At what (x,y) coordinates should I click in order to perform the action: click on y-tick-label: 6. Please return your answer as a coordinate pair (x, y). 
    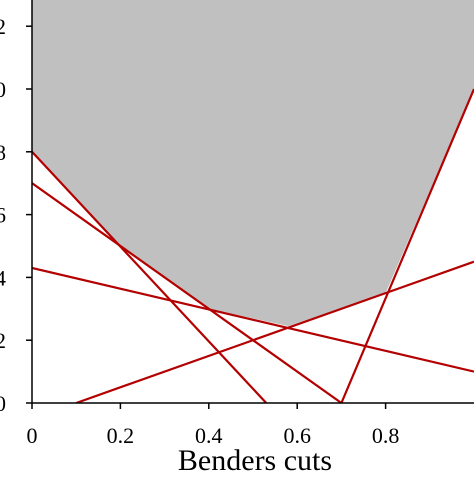
    Looking at the image, I should click on (3, 215).